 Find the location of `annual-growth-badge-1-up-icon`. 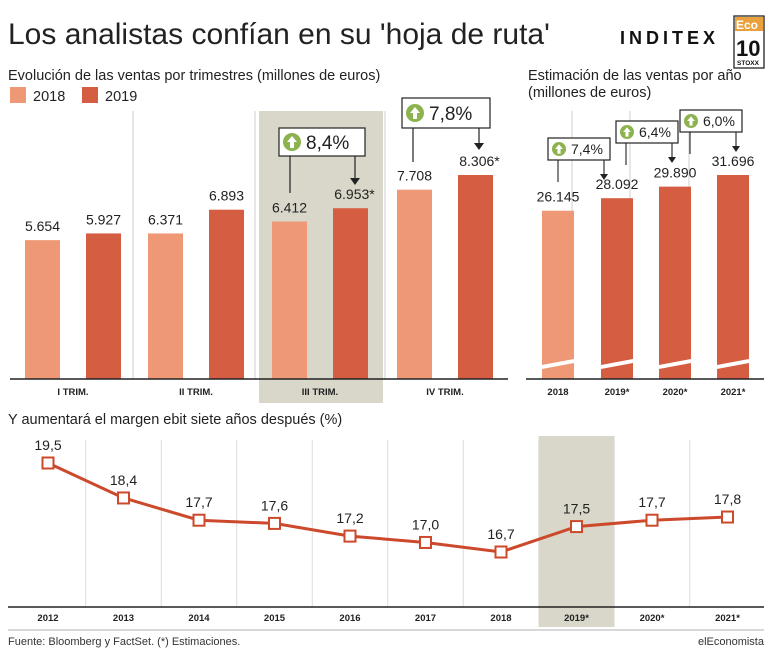

annual-growth-badge-1-up-icon is located at coordinates (559, 149).